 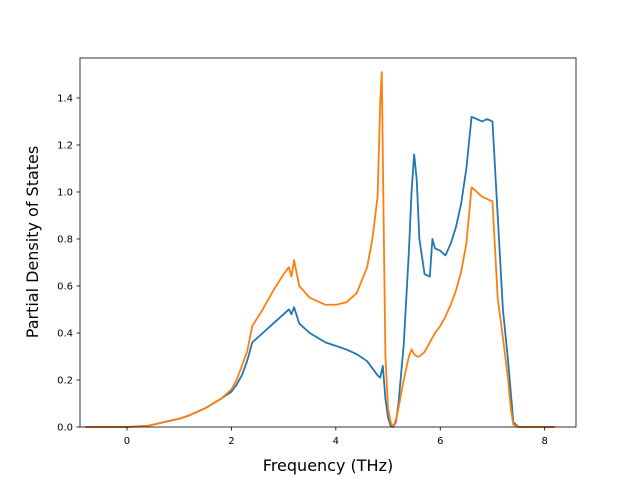 I want to click on x-tick-label: 8, so click(x=544, y=441).